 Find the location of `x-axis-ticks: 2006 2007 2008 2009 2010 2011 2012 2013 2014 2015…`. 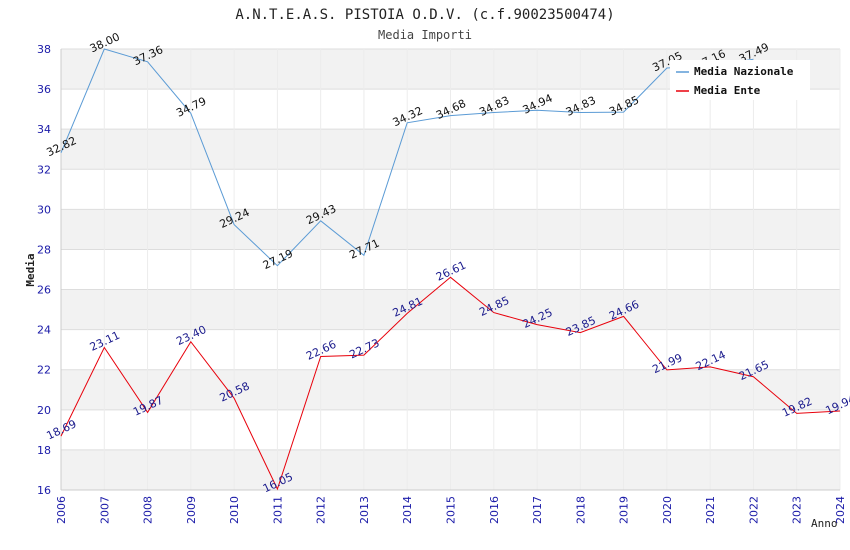

x-axis-ticks: 2006 2007 2008 2009 2010 2011 2012 2013 2014 2015… is located at coordinates (451, 510).